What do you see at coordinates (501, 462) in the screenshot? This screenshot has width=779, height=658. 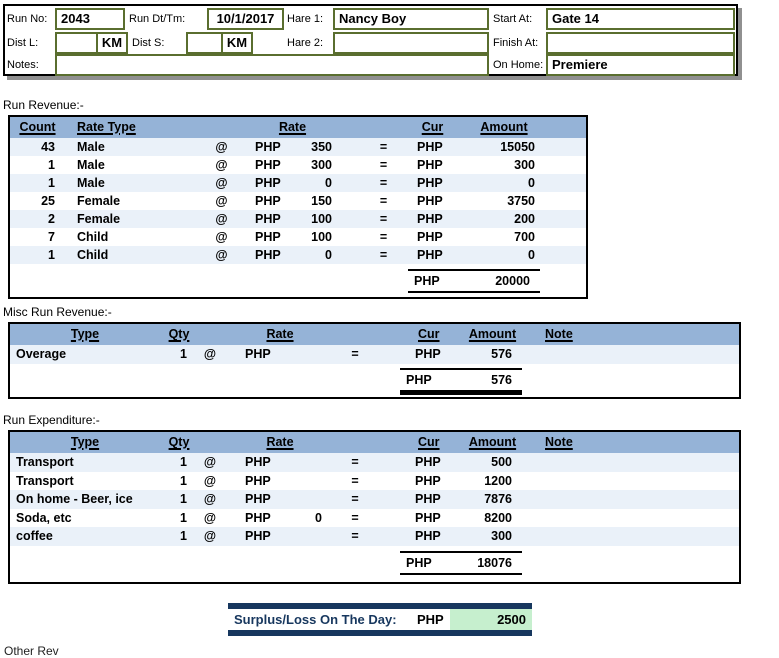 I see `amount-cell: 500` at bounding box center [501, 462].